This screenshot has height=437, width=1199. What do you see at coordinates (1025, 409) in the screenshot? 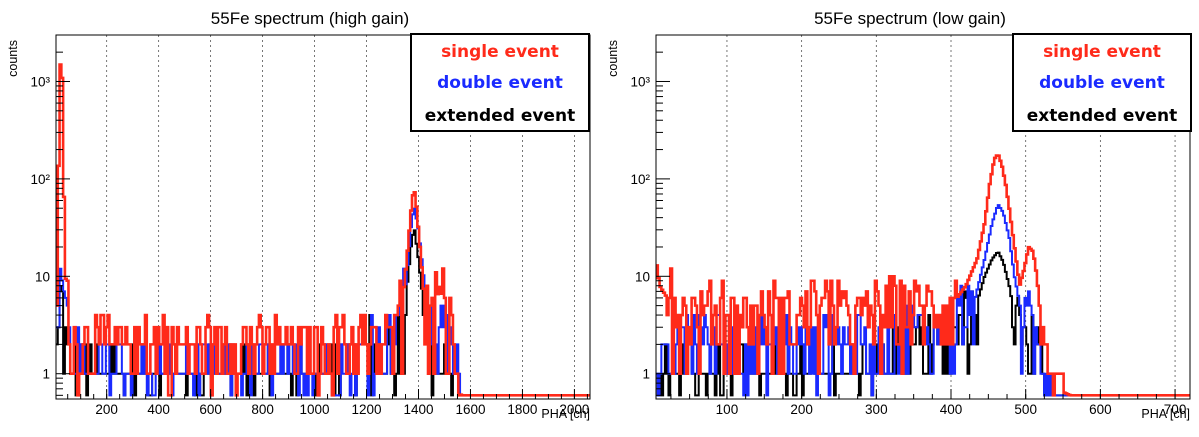
I see `x-tick-label: 500` at bounding box center [1025, 409].